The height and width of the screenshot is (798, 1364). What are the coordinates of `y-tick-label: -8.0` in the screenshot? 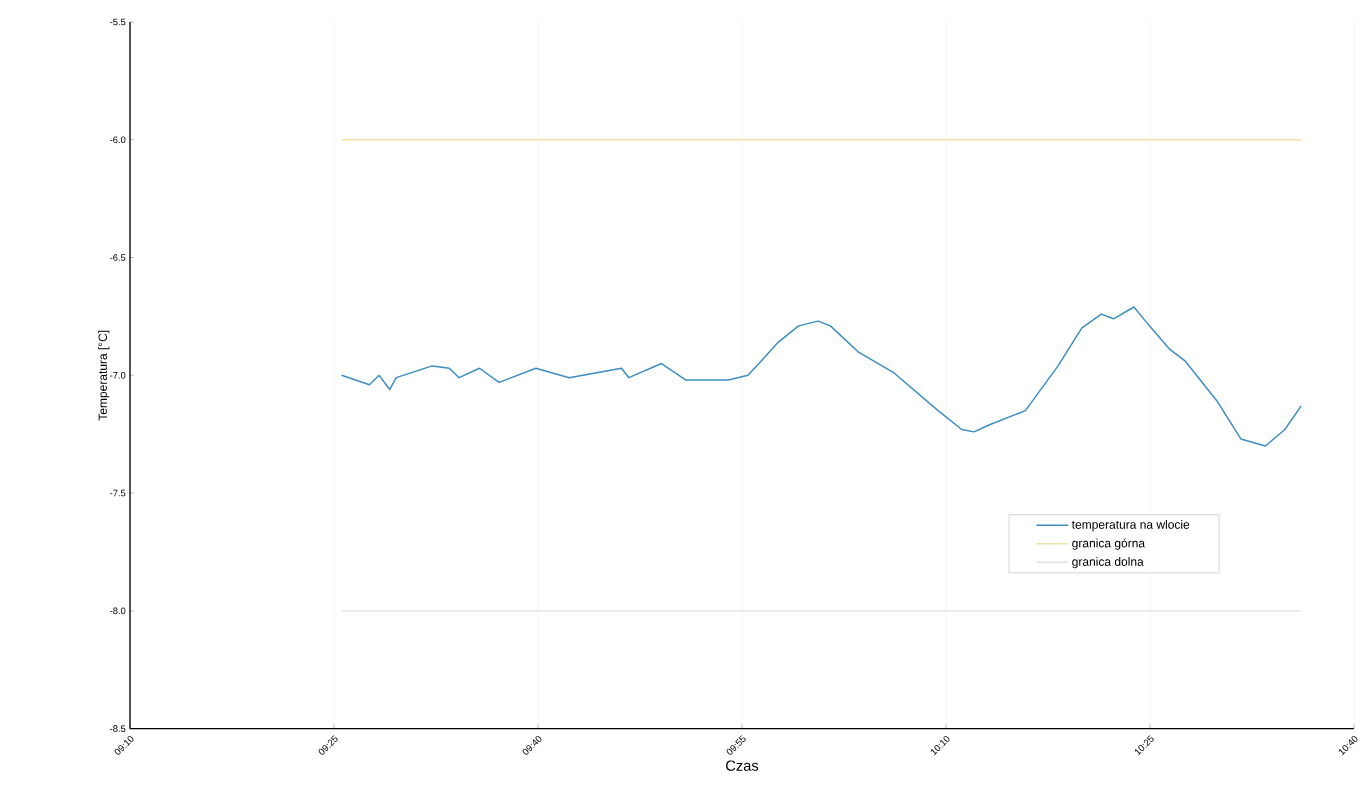 It's located at (118, 611).